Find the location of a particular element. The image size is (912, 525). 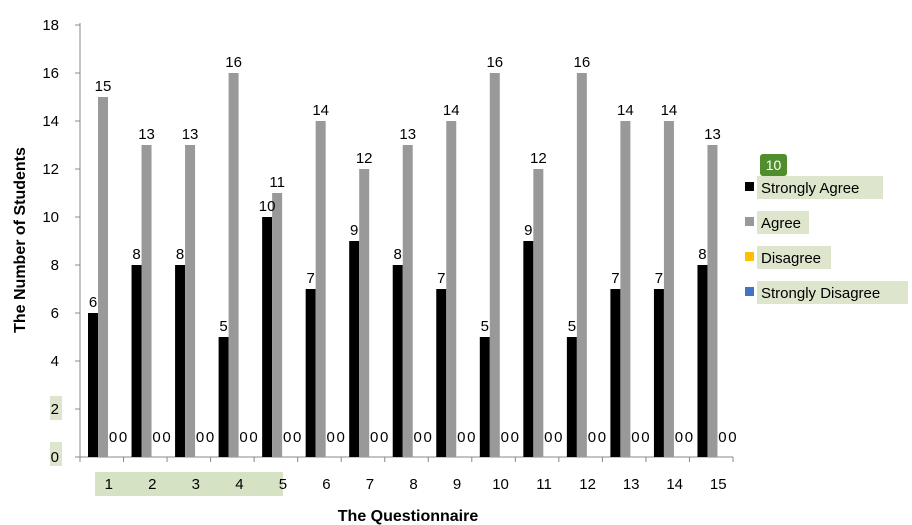

x-tick-label: 11 is located at coordinates (544, 484).